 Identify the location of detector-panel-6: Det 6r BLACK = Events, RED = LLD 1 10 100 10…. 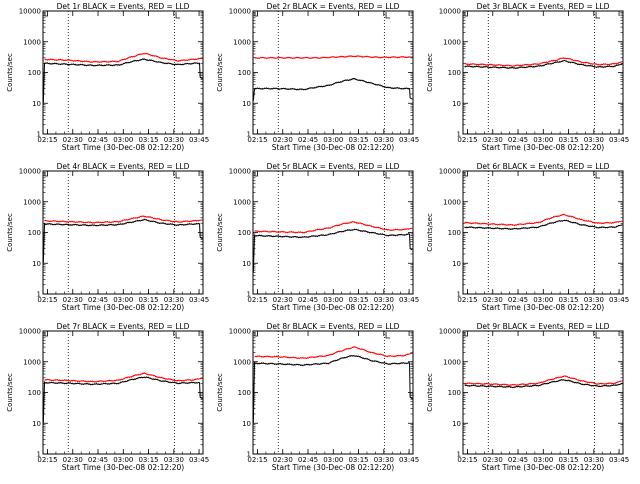
(527, 237).